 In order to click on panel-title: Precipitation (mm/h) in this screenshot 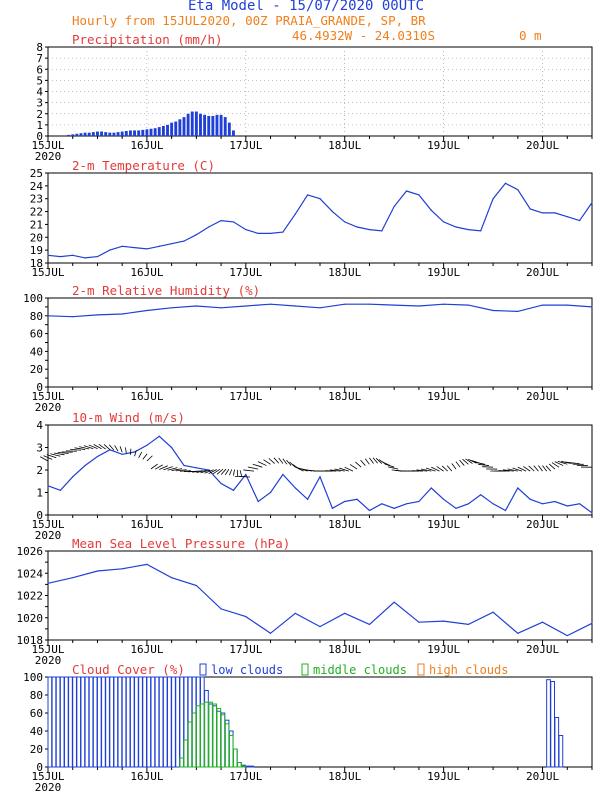, I will do `click(147, 39)`.